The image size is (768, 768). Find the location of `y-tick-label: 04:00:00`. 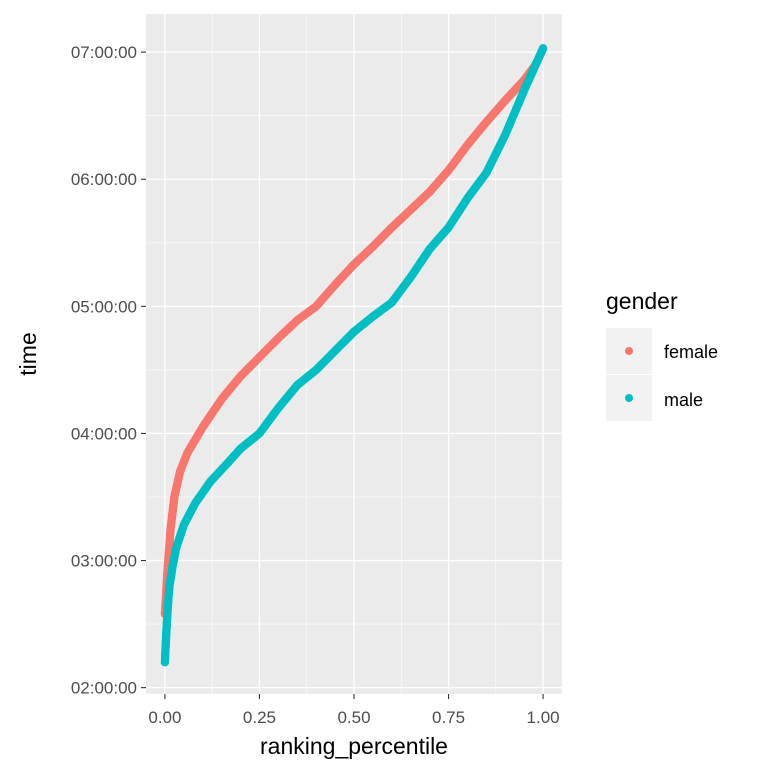

y-tick-label: 04:00:00 is located at coordinates (104, 433).